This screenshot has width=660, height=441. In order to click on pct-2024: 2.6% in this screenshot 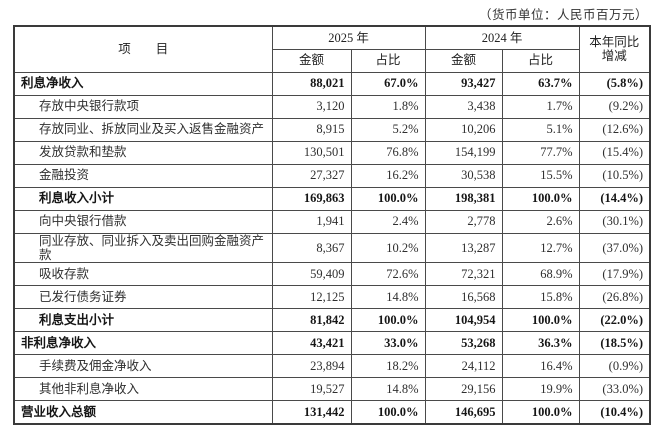, I will do `click(540, 221)`.